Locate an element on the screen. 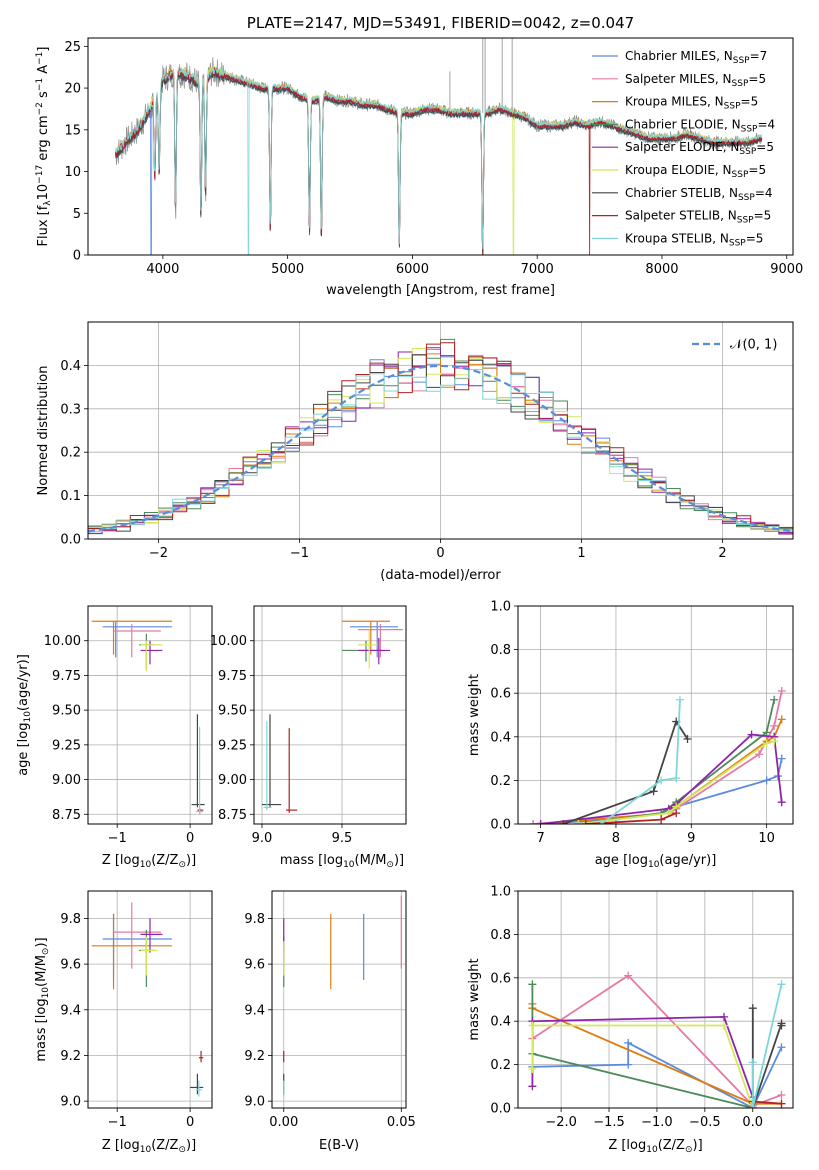 This screenshot has height=1170, width=819. wz-ylabel: mass weight is located at coordinates (474, 999).